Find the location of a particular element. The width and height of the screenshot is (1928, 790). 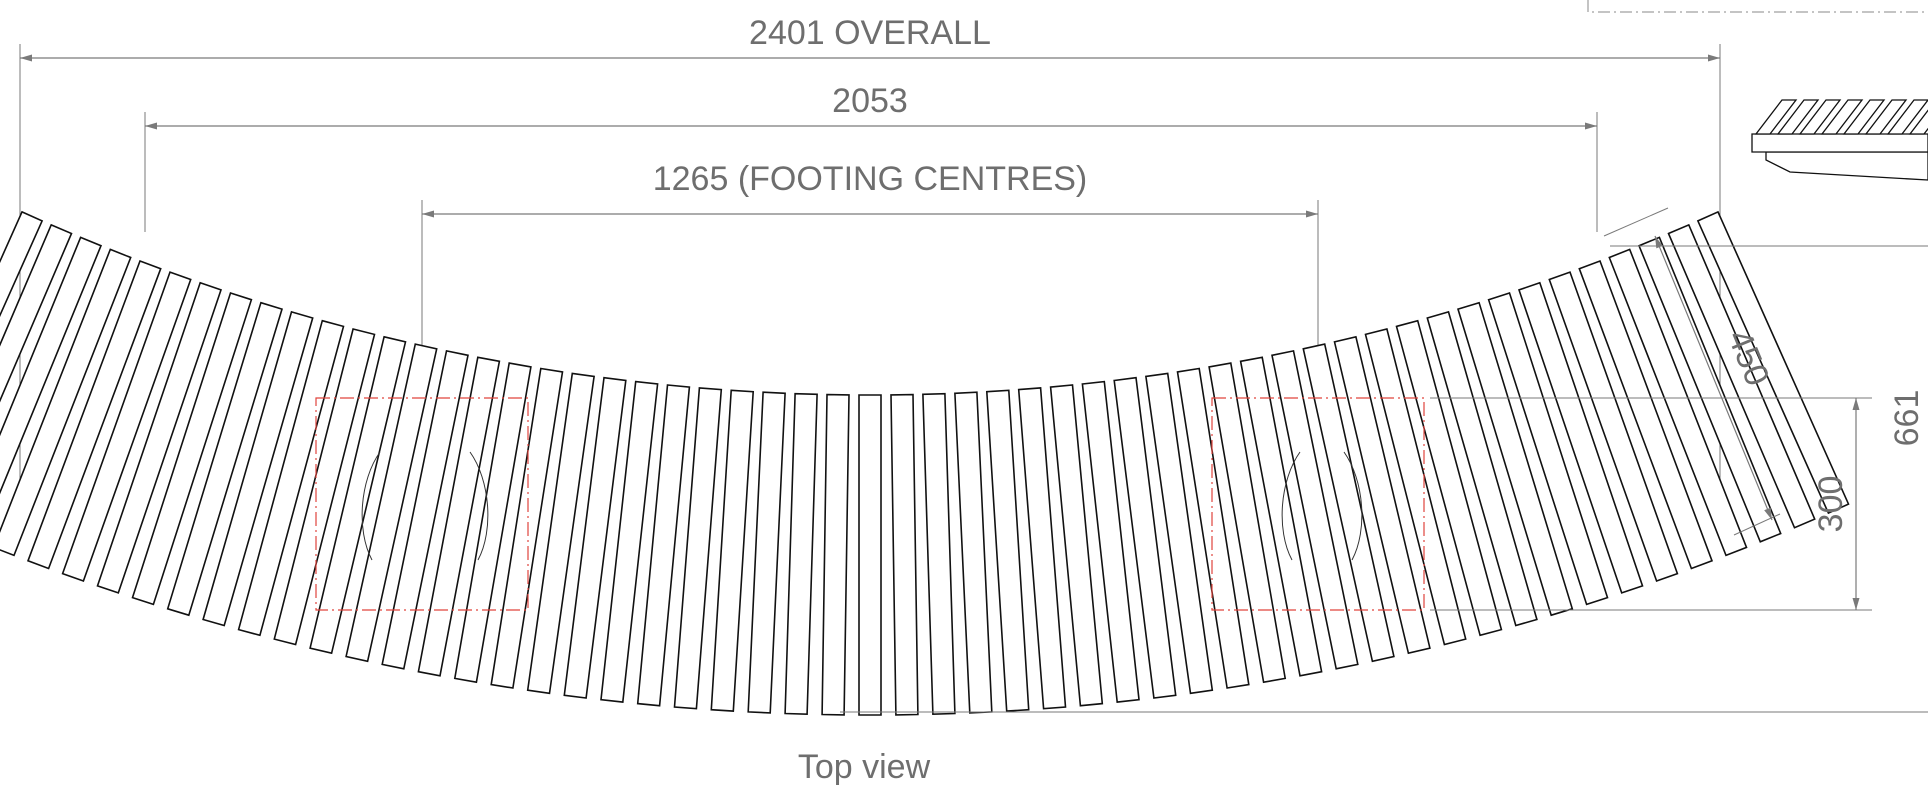

inner-dimension-label: 2053 is located at coordinates (870, 101).